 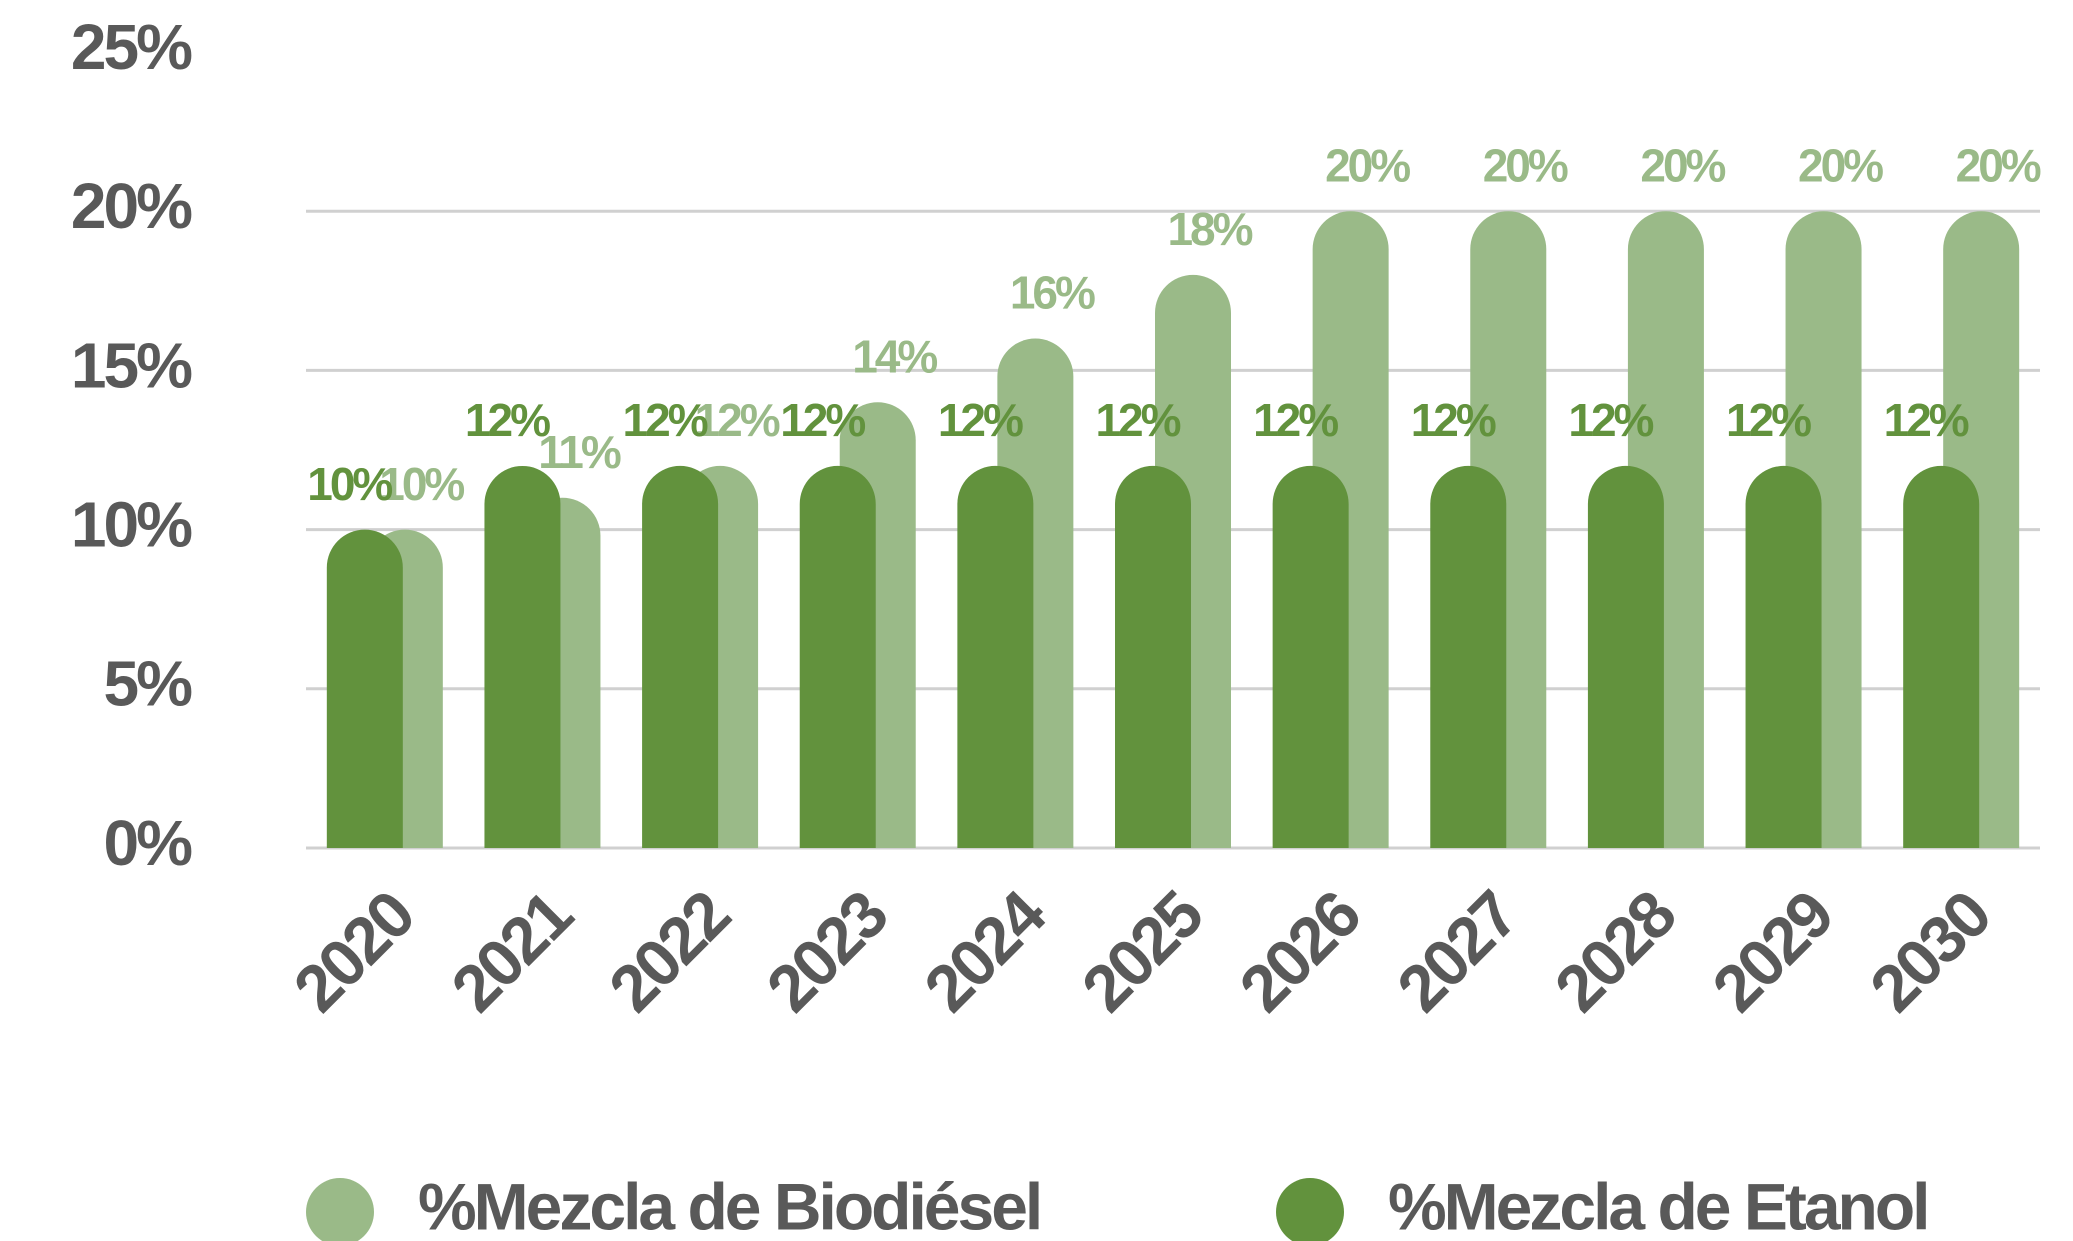 I want to click on x-tick-label: 2023, so click(x=826, y=951).